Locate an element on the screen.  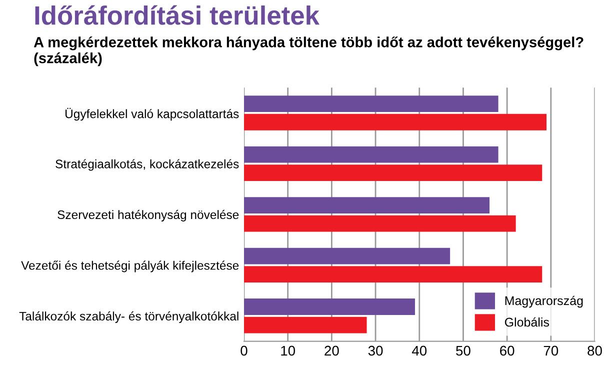
x-tick-label: 50 is located at coordinates (463, 351).